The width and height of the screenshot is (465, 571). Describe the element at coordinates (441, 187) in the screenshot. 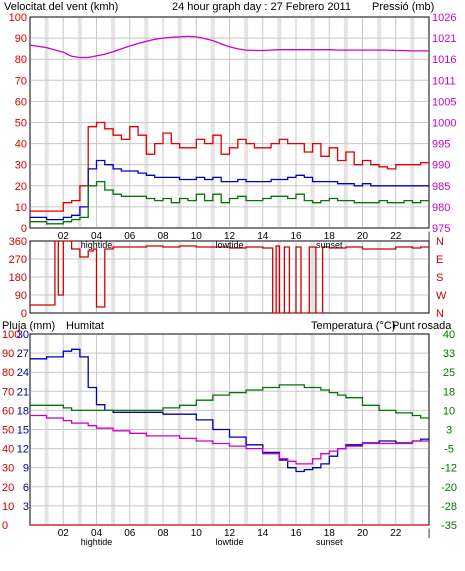

I see `pressure-tick-label: 985` at that location.